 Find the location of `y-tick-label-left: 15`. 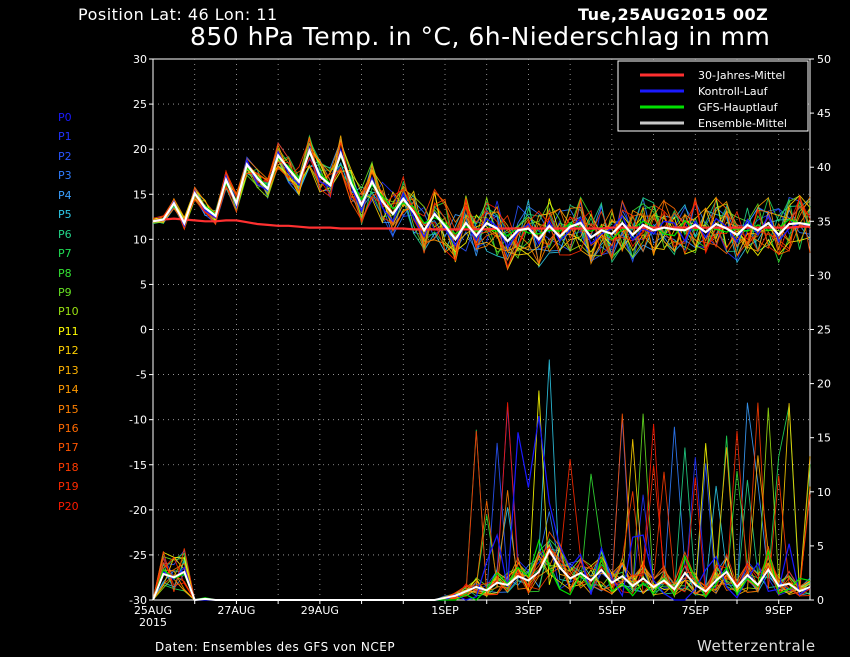

y-tick-label-left: 15 is located at coordinates (140, 194).